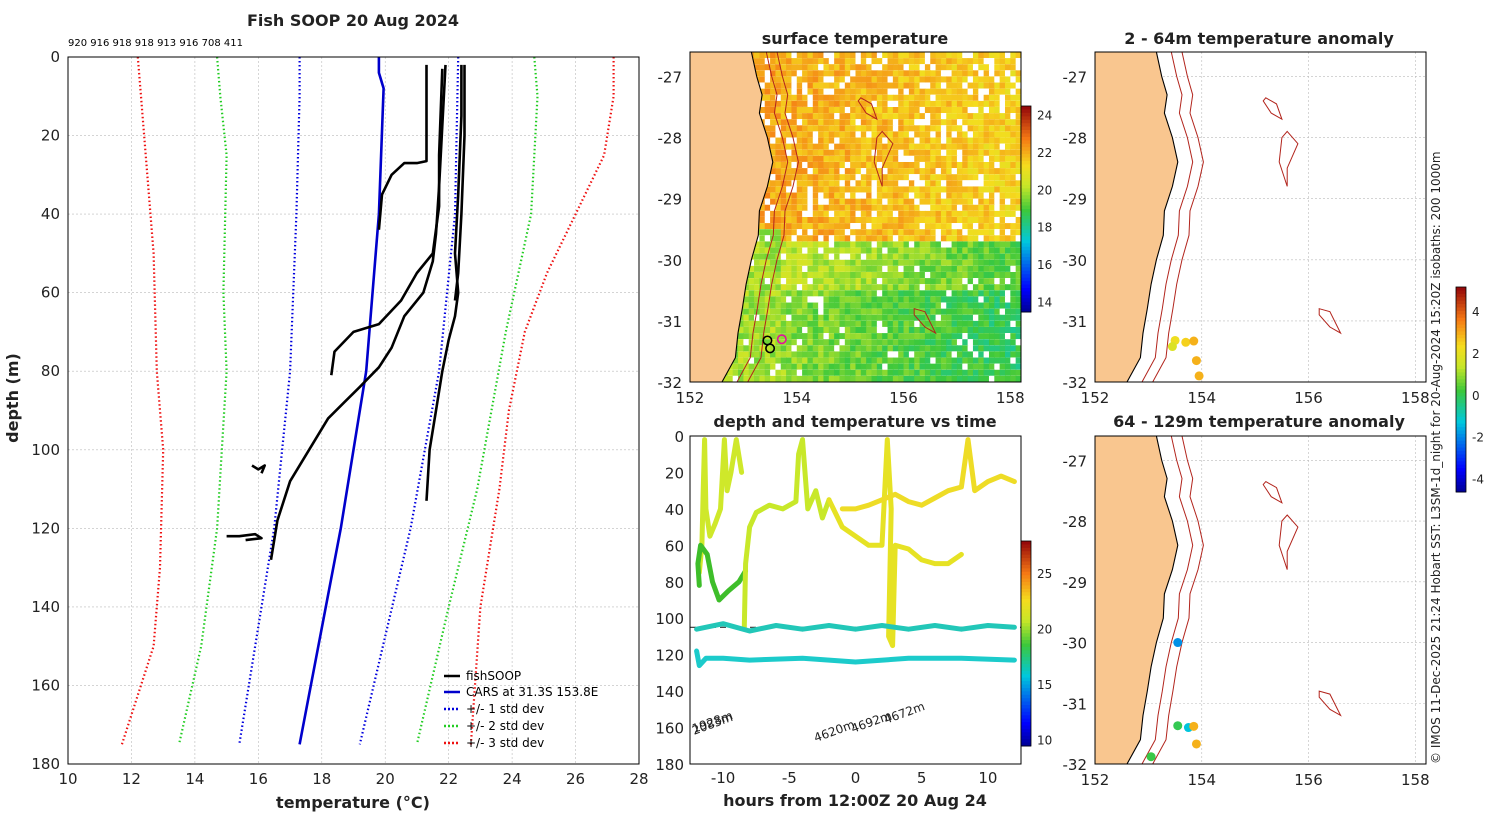  I want to click on timeseries-xtick: 10, so click(987, 778).